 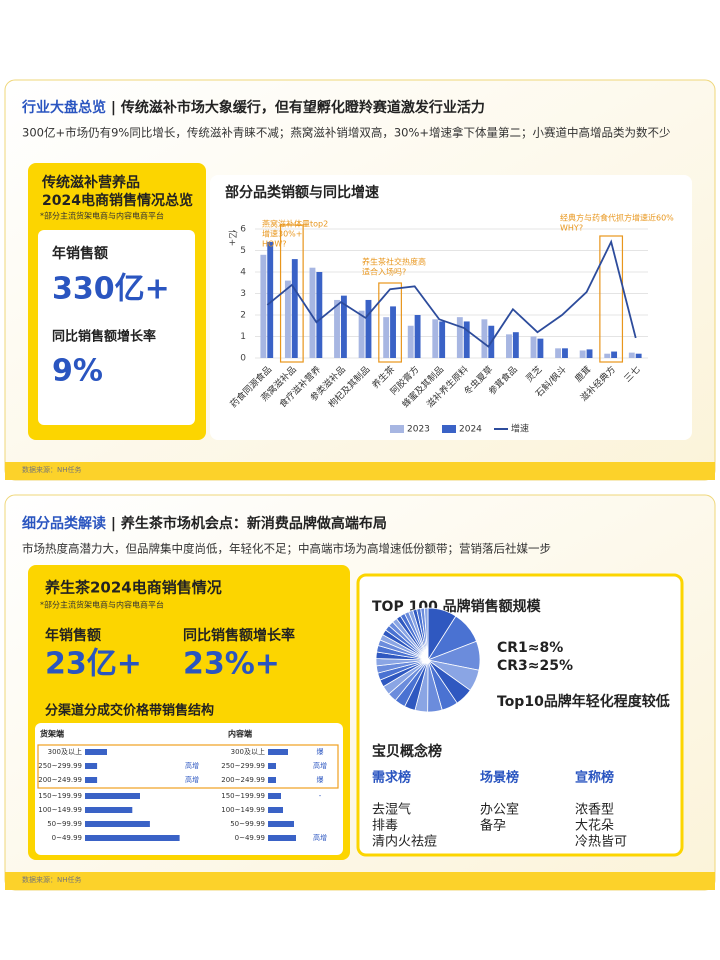 What do you see at coordinates (77, 371) in the screenshot?
I see `text: 9%` at bounding box center [77, 371].